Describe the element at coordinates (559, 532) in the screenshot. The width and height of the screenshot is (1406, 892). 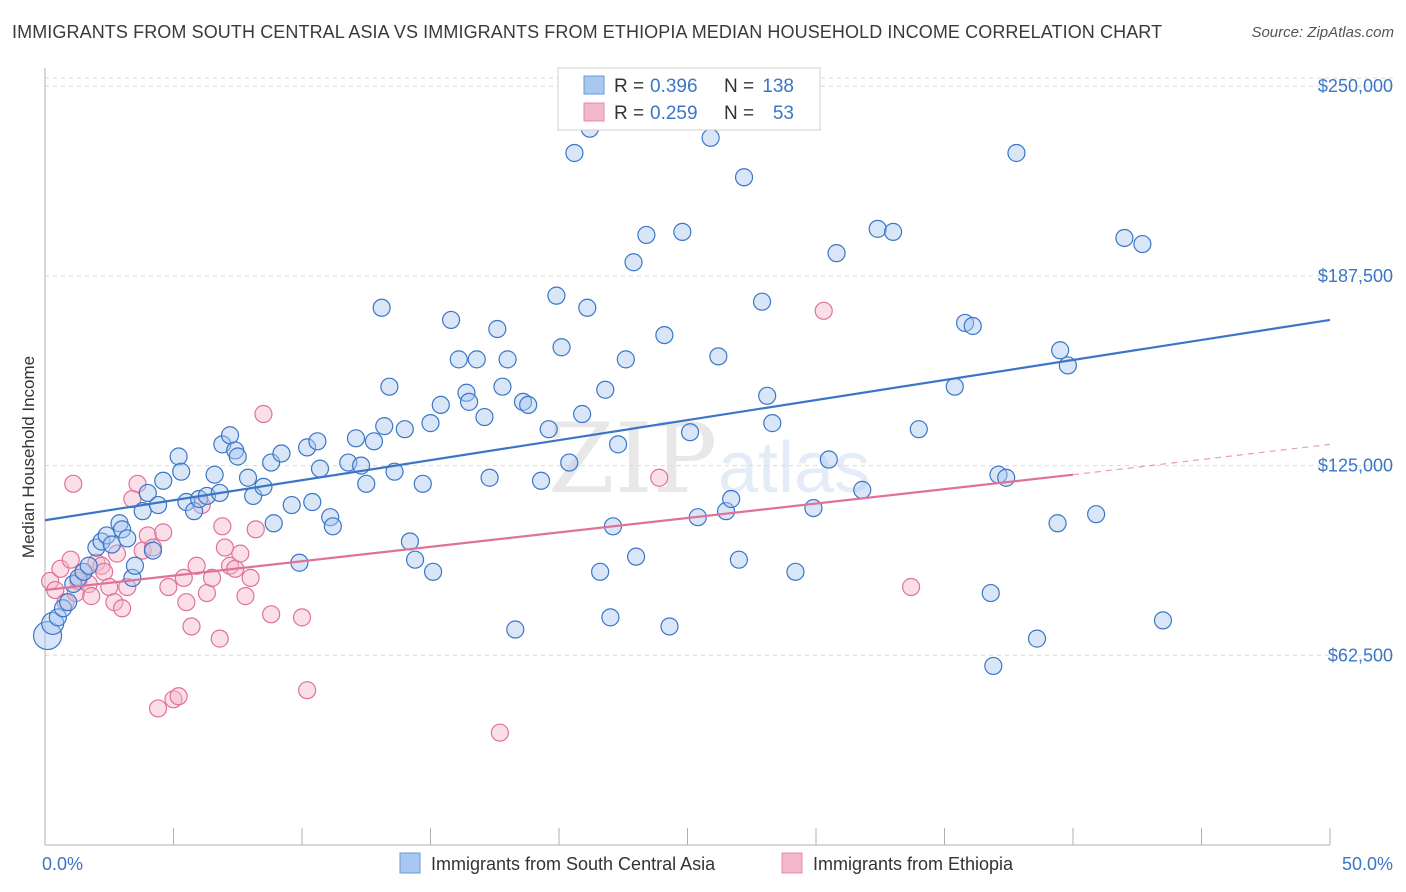
I see `trend-line-ethiopia` at that location.